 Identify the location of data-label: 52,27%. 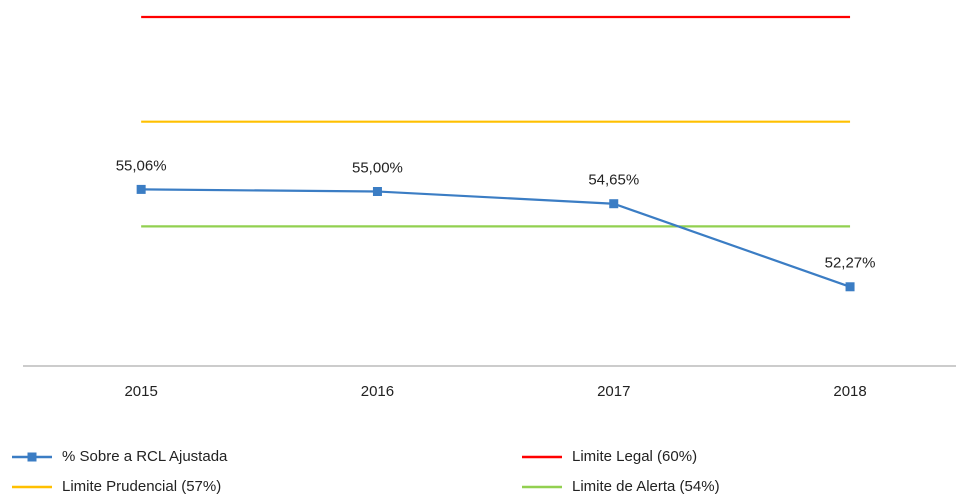
(850, 263).